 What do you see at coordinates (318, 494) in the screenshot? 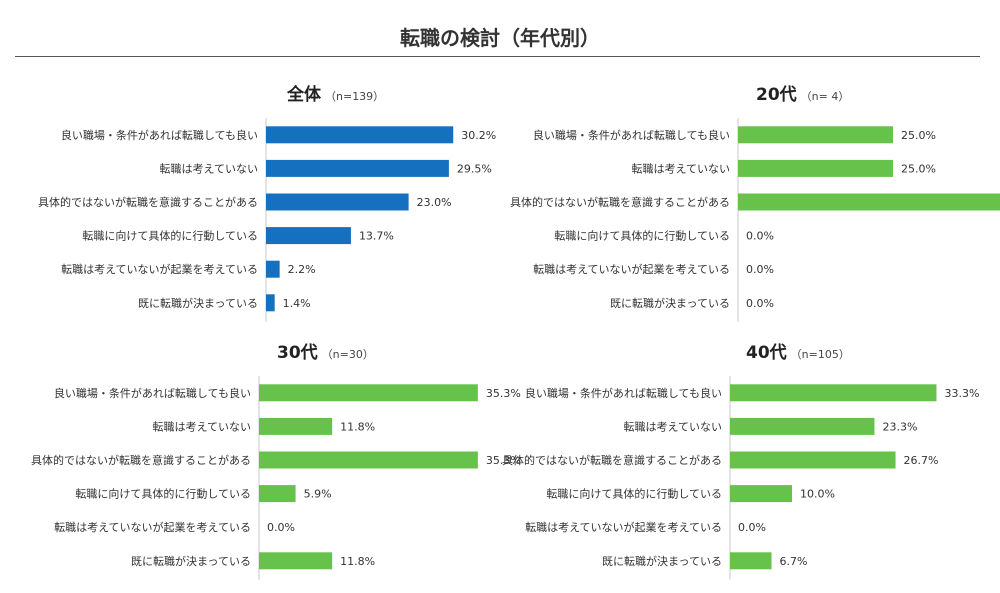
I see `data-label: 5.9%` at bounding box center [318, 494].